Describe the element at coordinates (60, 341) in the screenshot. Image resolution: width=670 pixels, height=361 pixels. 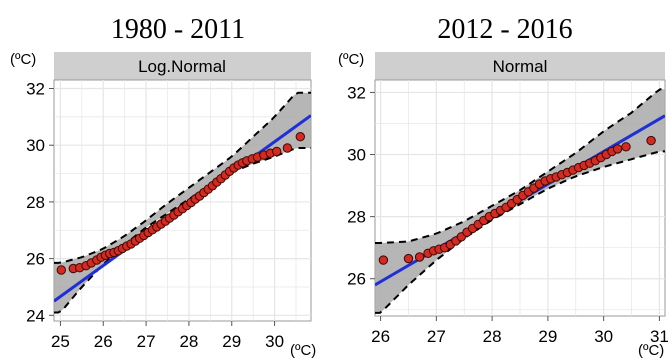
I see `x-tick-label: 25` at that location.